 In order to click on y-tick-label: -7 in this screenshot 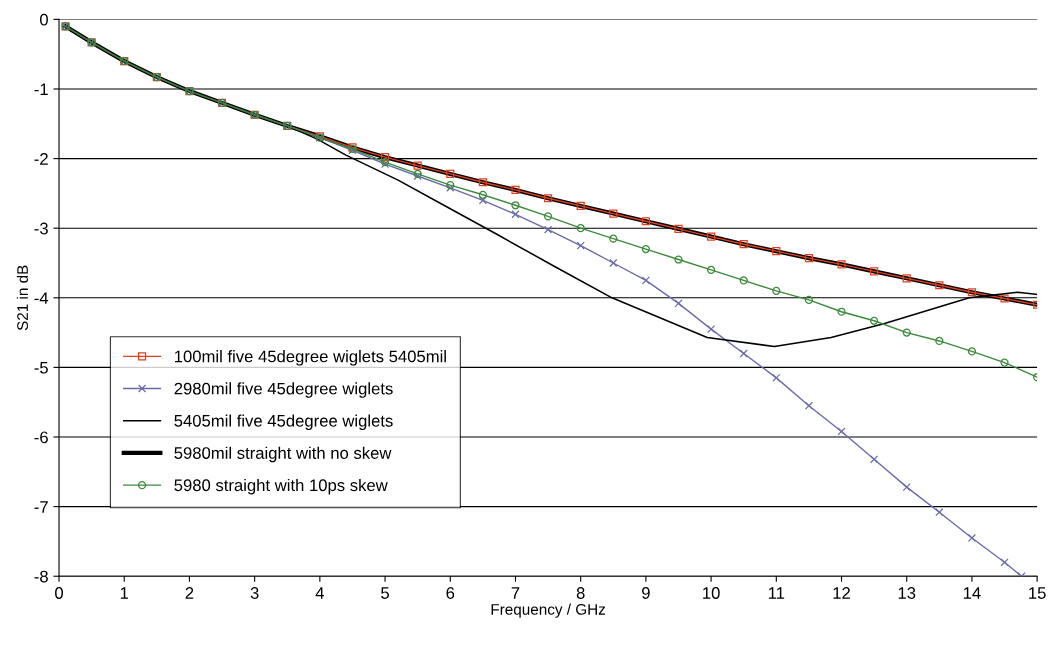, I will do `click(41, 507)`.